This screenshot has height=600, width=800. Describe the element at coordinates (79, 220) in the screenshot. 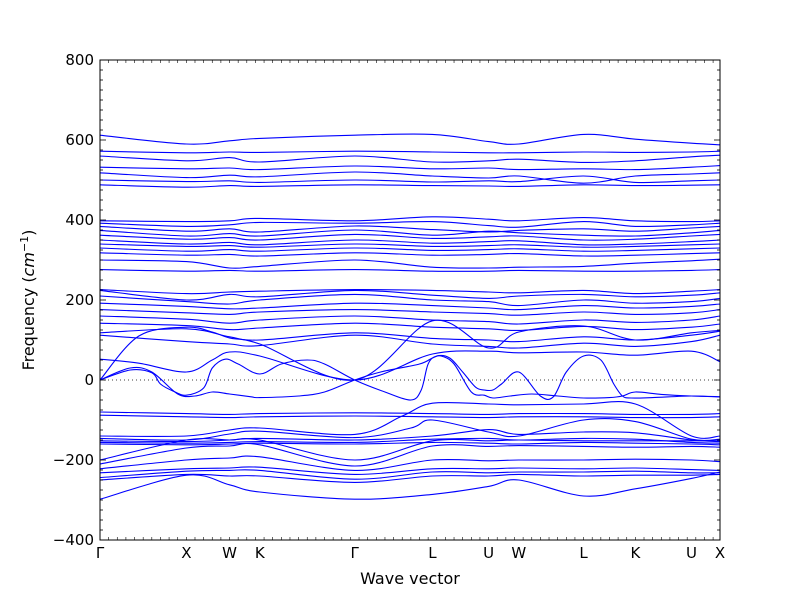

I see `y-tick-label: 400` at that location.